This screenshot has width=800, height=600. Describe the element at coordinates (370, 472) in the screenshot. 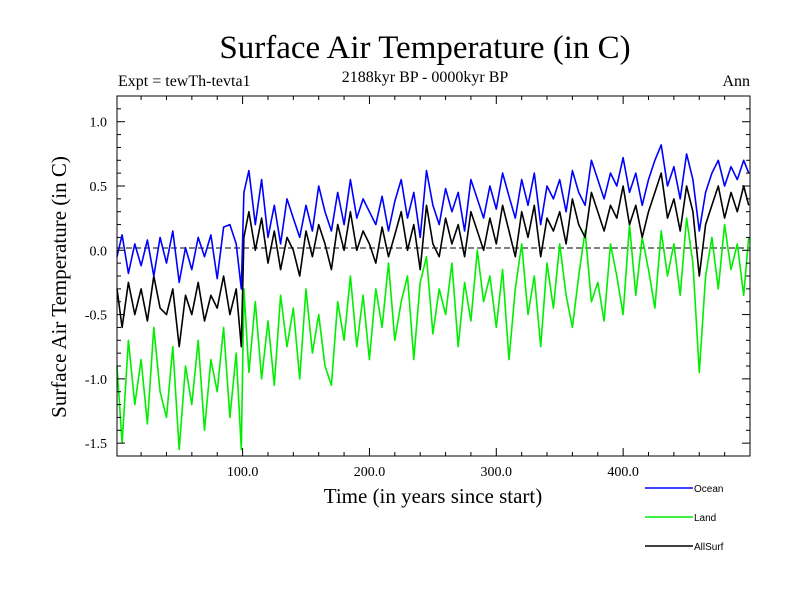

I see `x-tick-label: 200.0` at that location.